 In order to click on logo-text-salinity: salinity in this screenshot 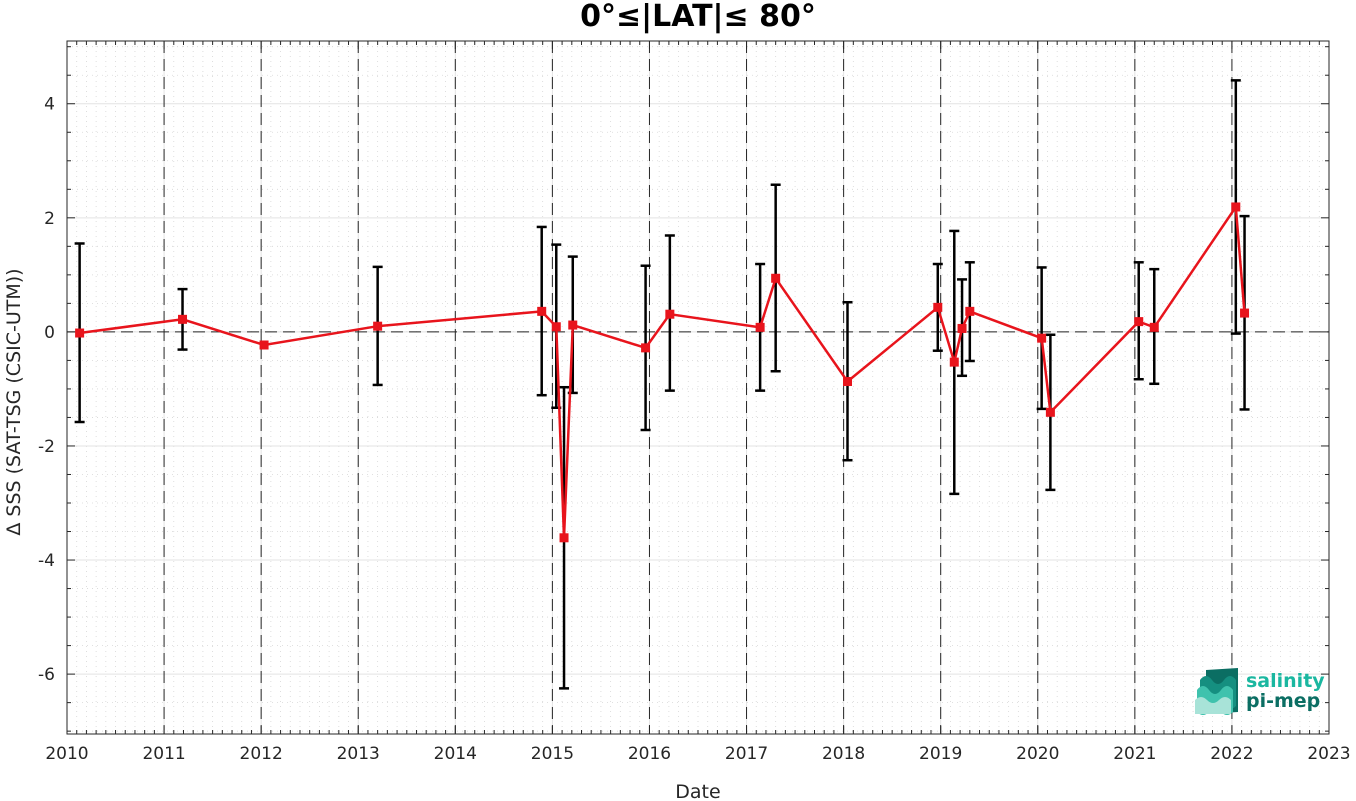, I will do `click(1285, 681)`.